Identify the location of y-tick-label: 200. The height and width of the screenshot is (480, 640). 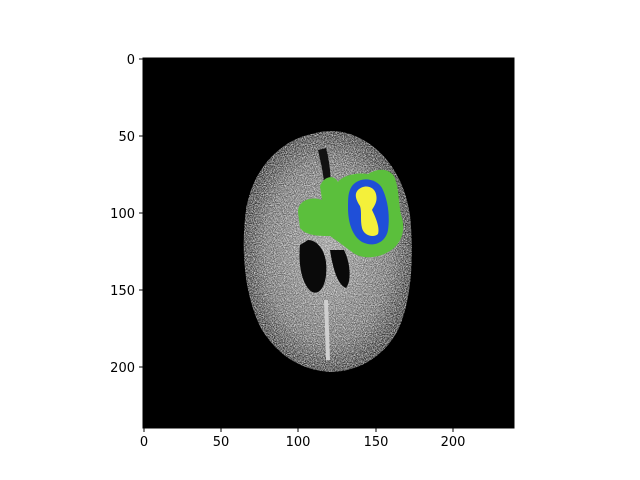
(122, 368).